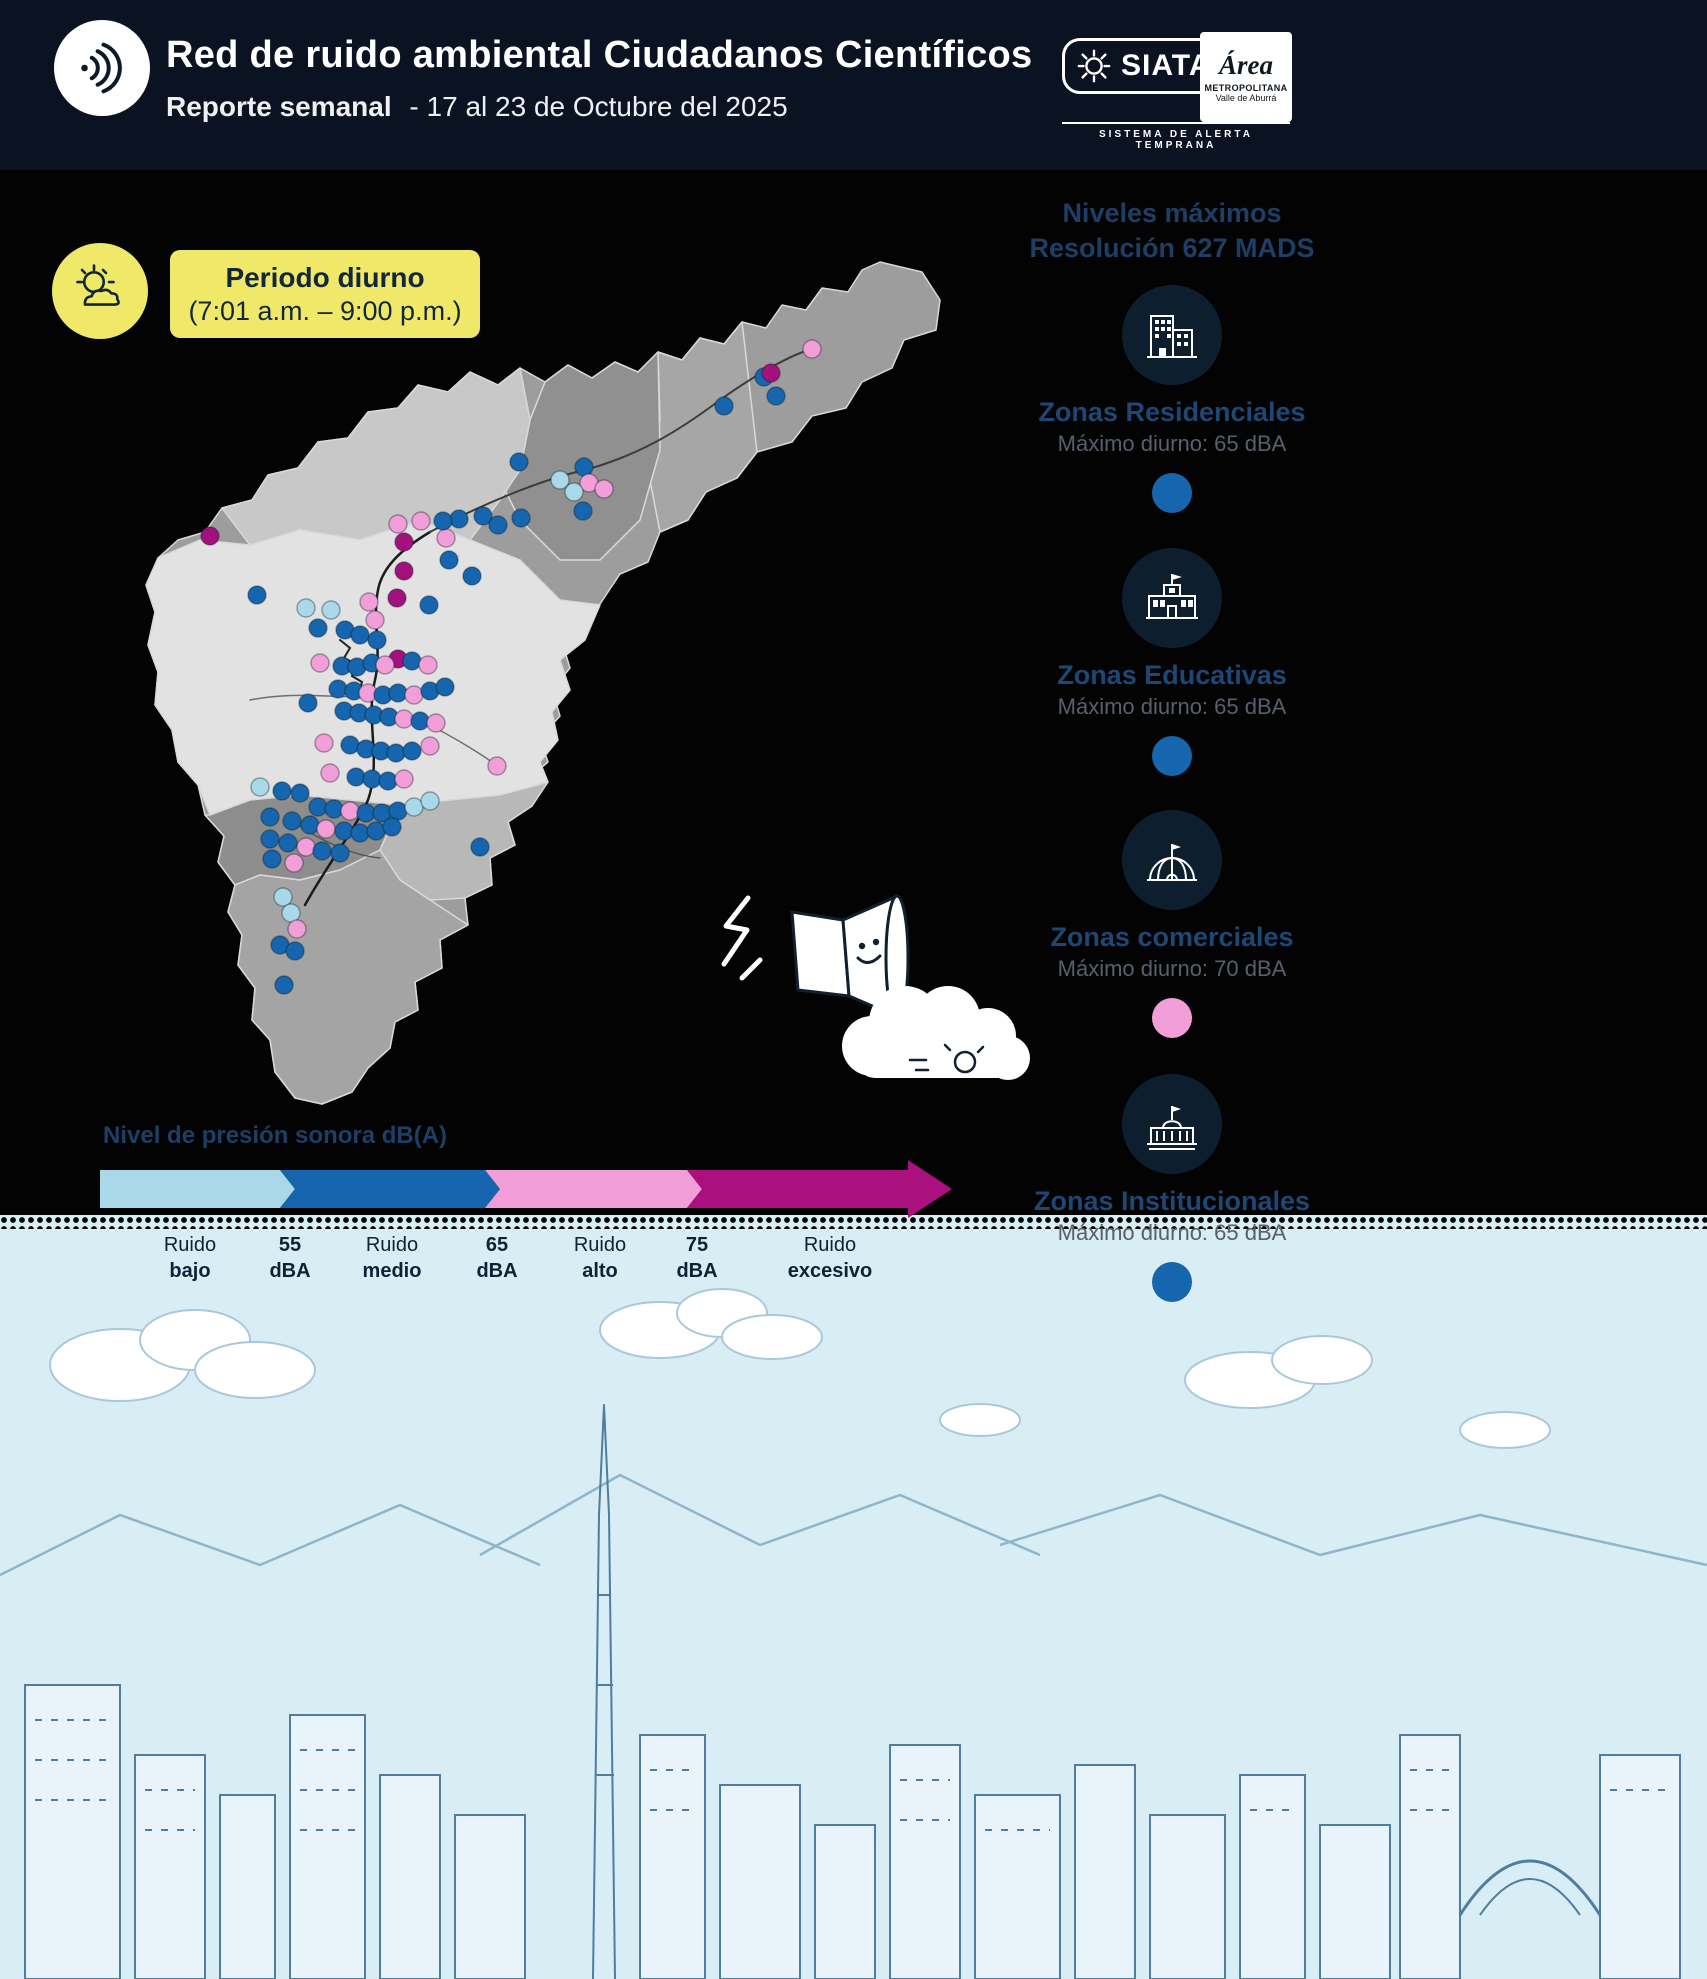 The height and width of the screenshot is (1979, 1707). What do you see at coordinates (869, 959) in the screenshot?
I see `smile-icon` at bounding box center [869, 959].